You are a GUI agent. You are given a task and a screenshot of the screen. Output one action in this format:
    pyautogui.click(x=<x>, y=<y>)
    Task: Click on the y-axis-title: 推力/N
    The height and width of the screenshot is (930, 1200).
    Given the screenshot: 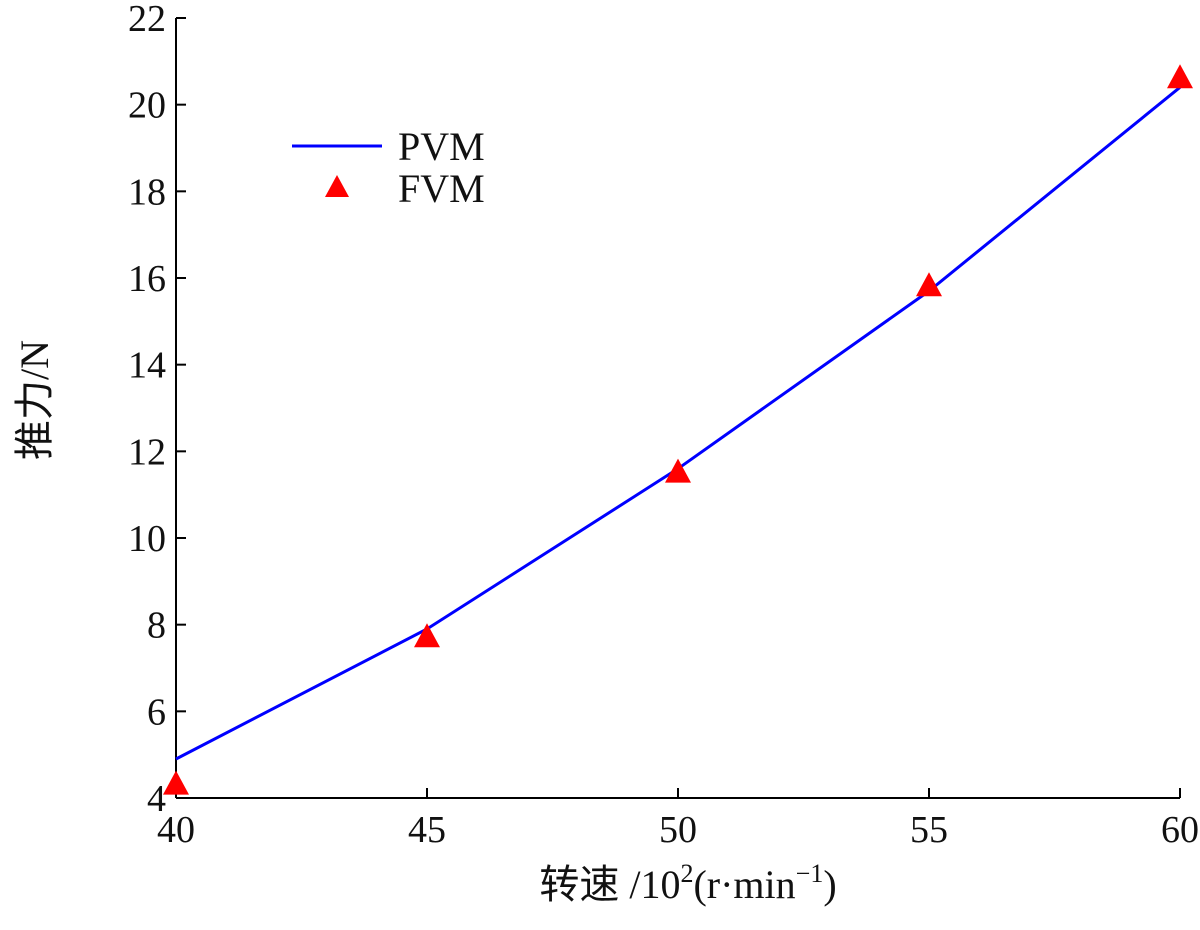 What is the action you would take?
    pyautogui.click(x=34, y=400)
    